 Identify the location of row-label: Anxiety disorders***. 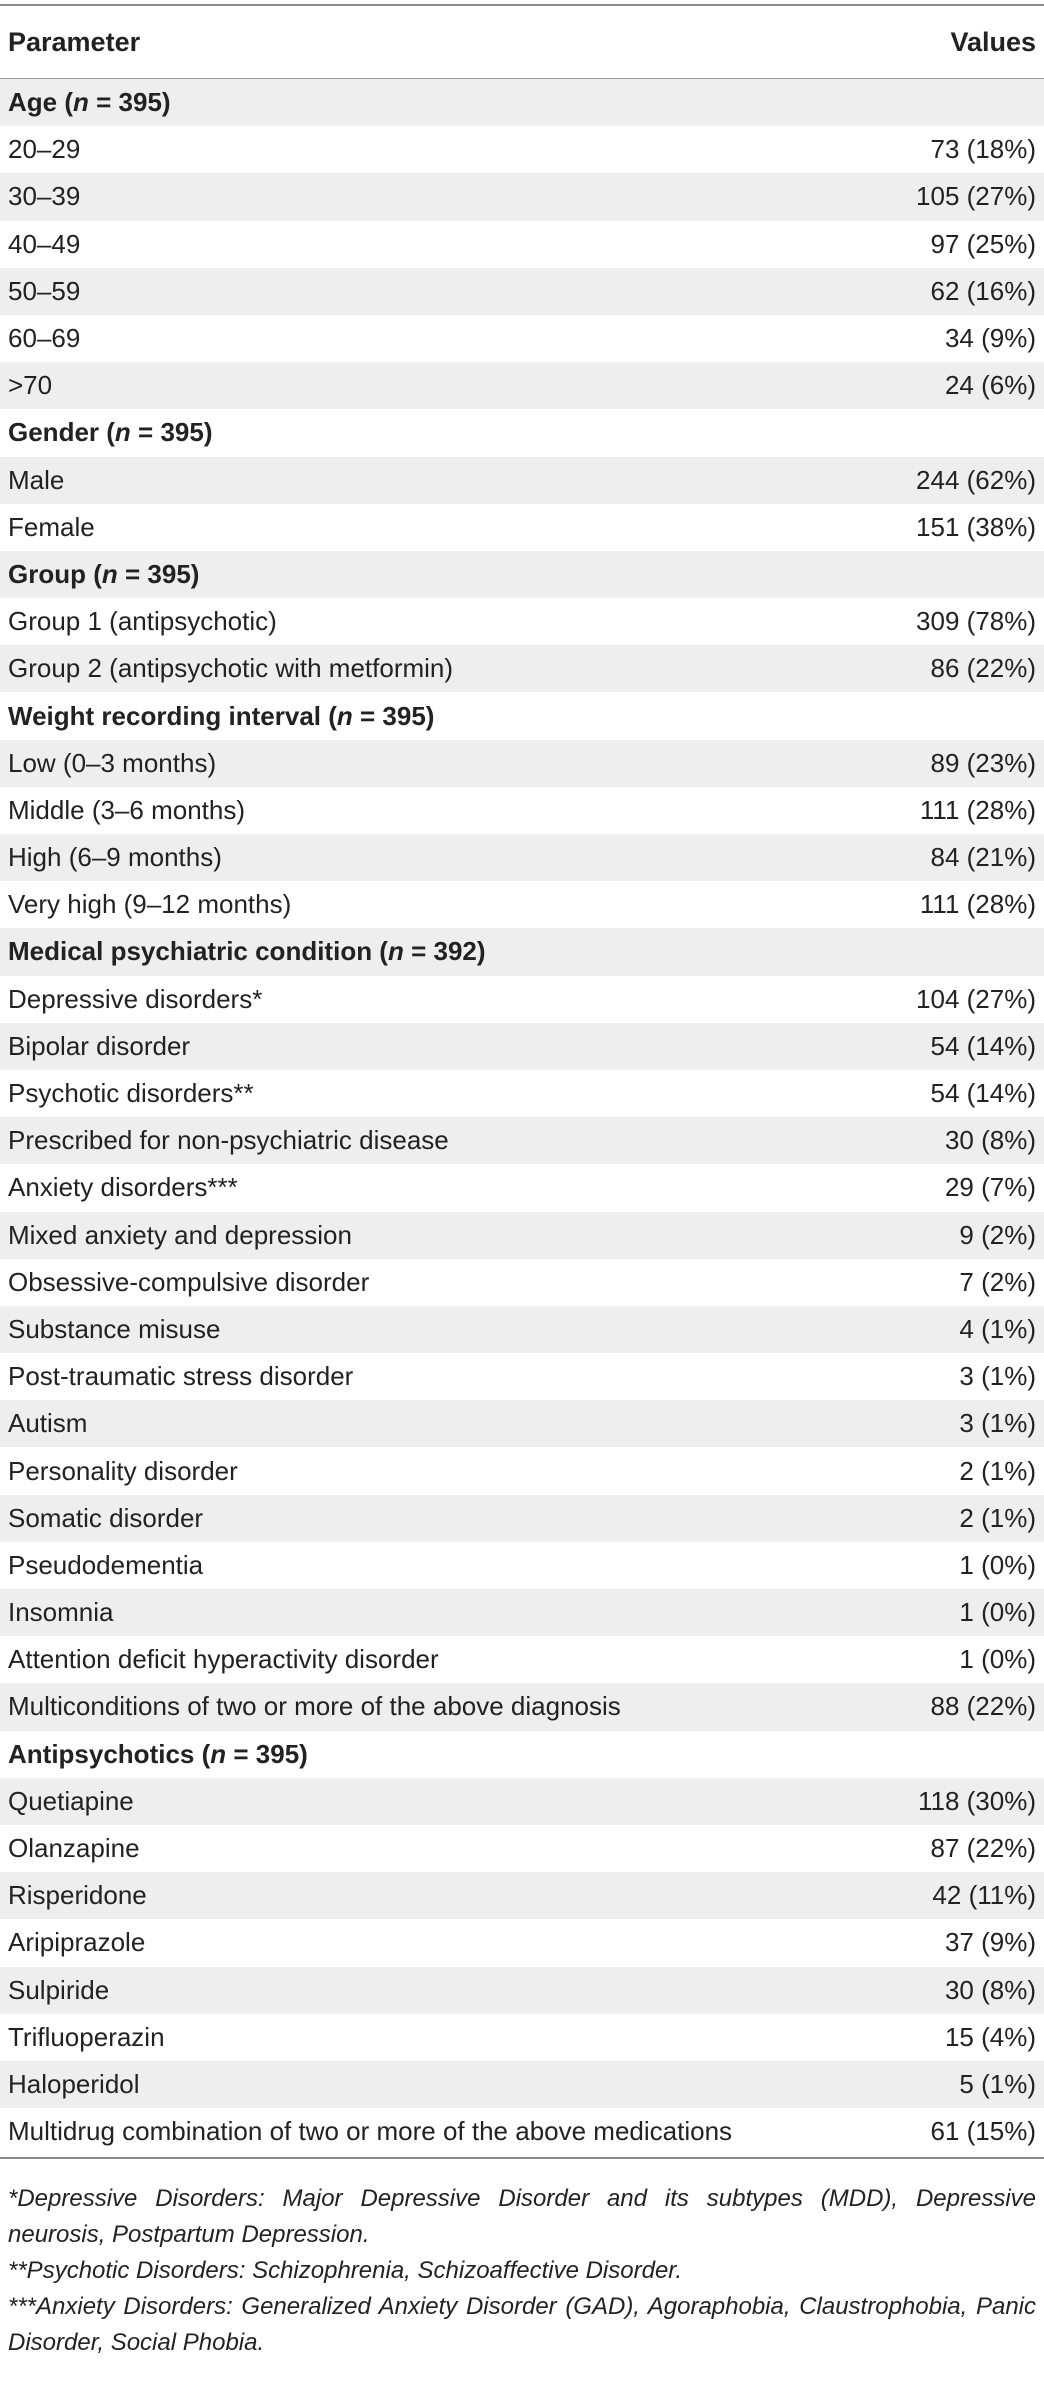
(123, 1187).